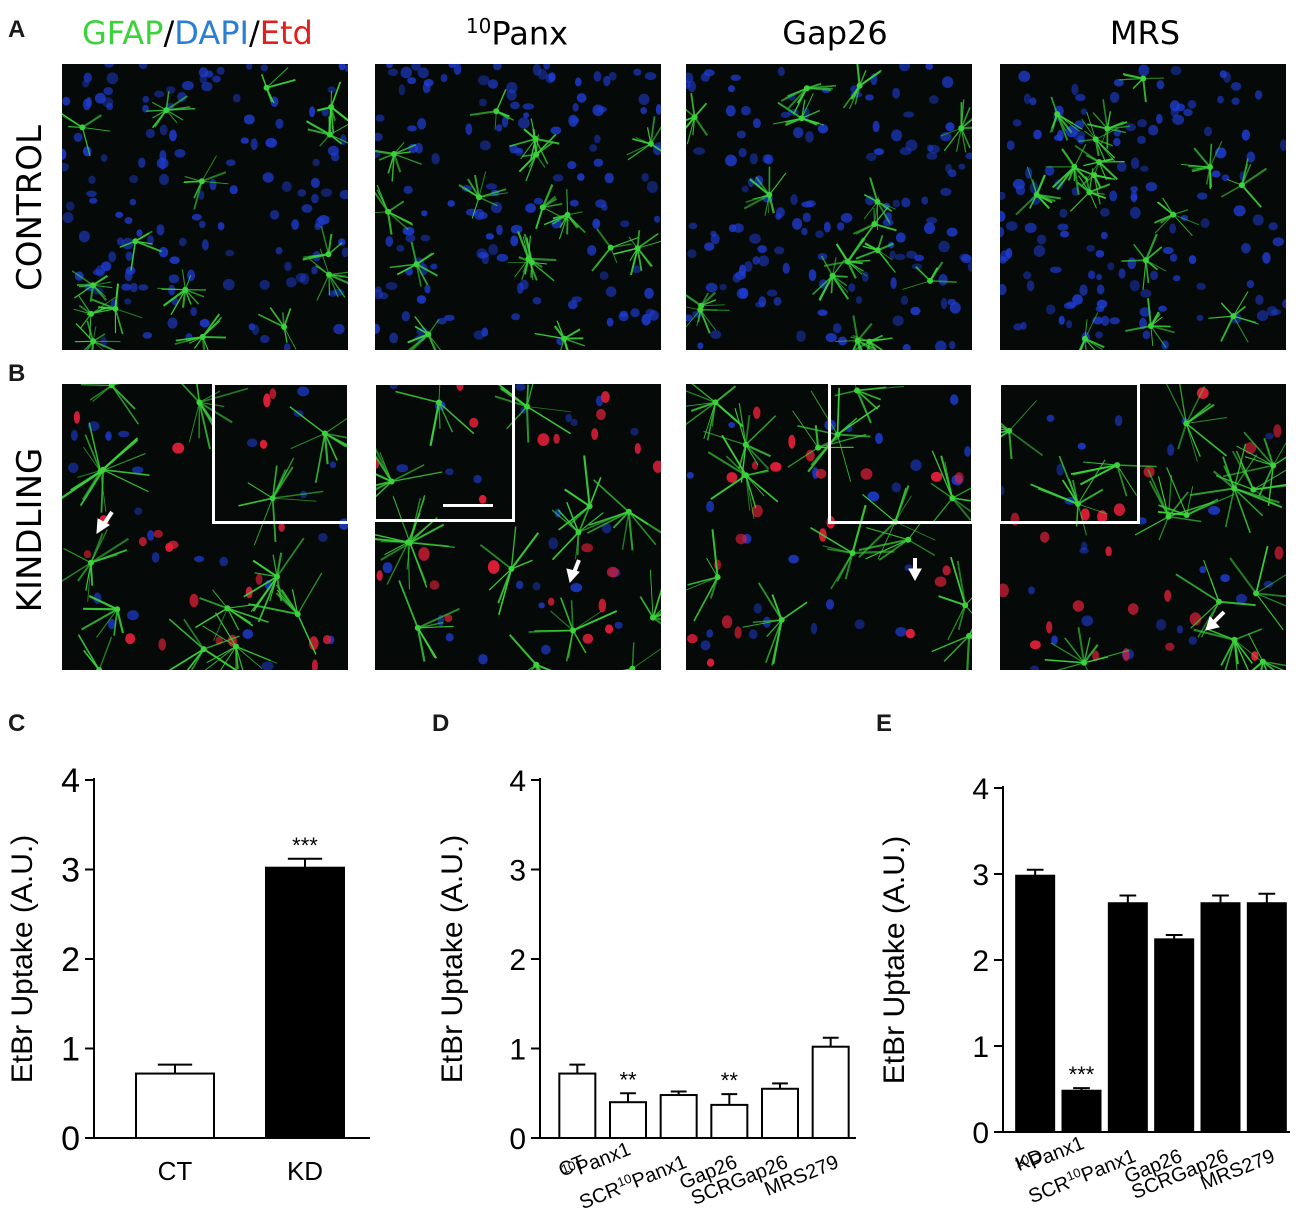 Image resolution: width=1300 pixels, height=1224 pixels. I want to click on panel-letter-b: B, so click(17, 373).